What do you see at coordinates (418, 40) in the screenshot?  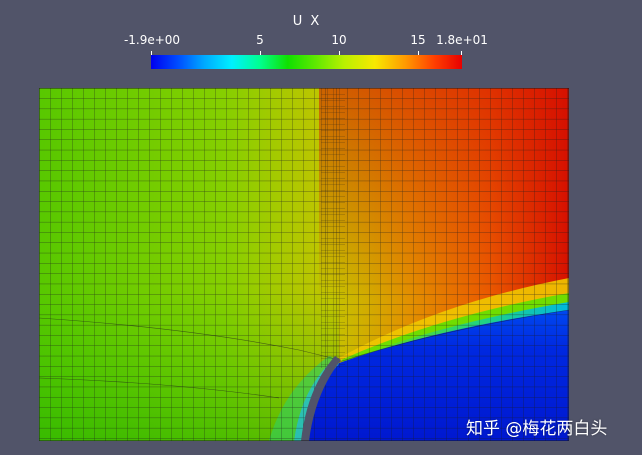 I see `colorbar-tick-15: 15` at bounding box center [418, 40].